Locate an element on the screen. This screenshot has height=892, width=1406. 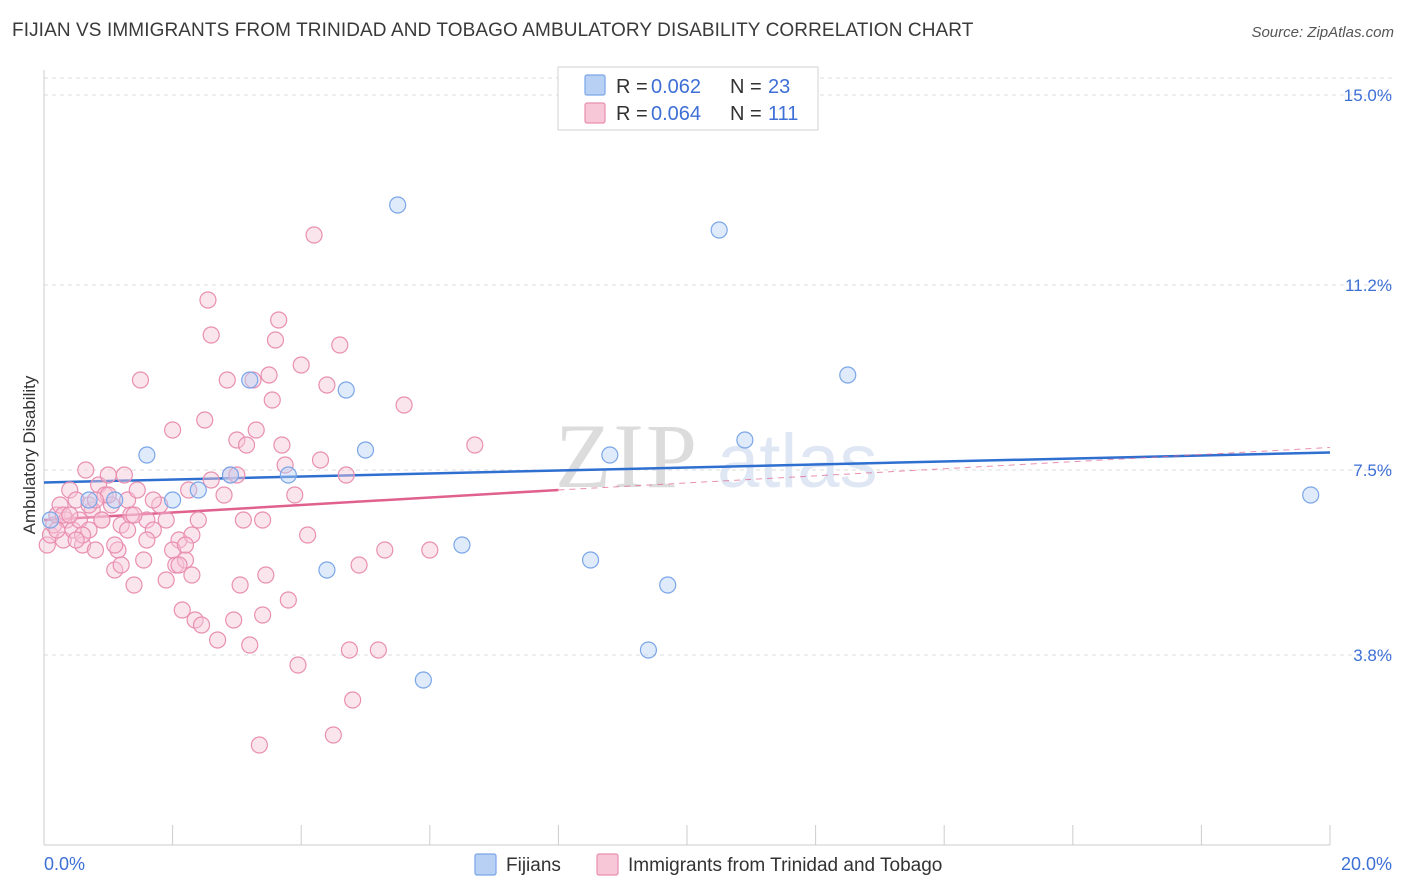
series-legend-swatch-fijians is located at coordinates (485, 864).